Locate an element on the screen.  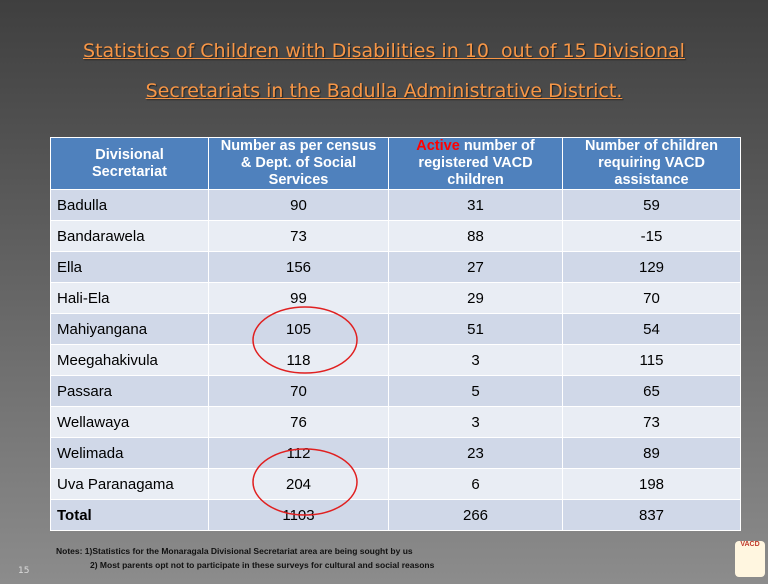
table-cell: -15 is located at coordinates (651, 236).